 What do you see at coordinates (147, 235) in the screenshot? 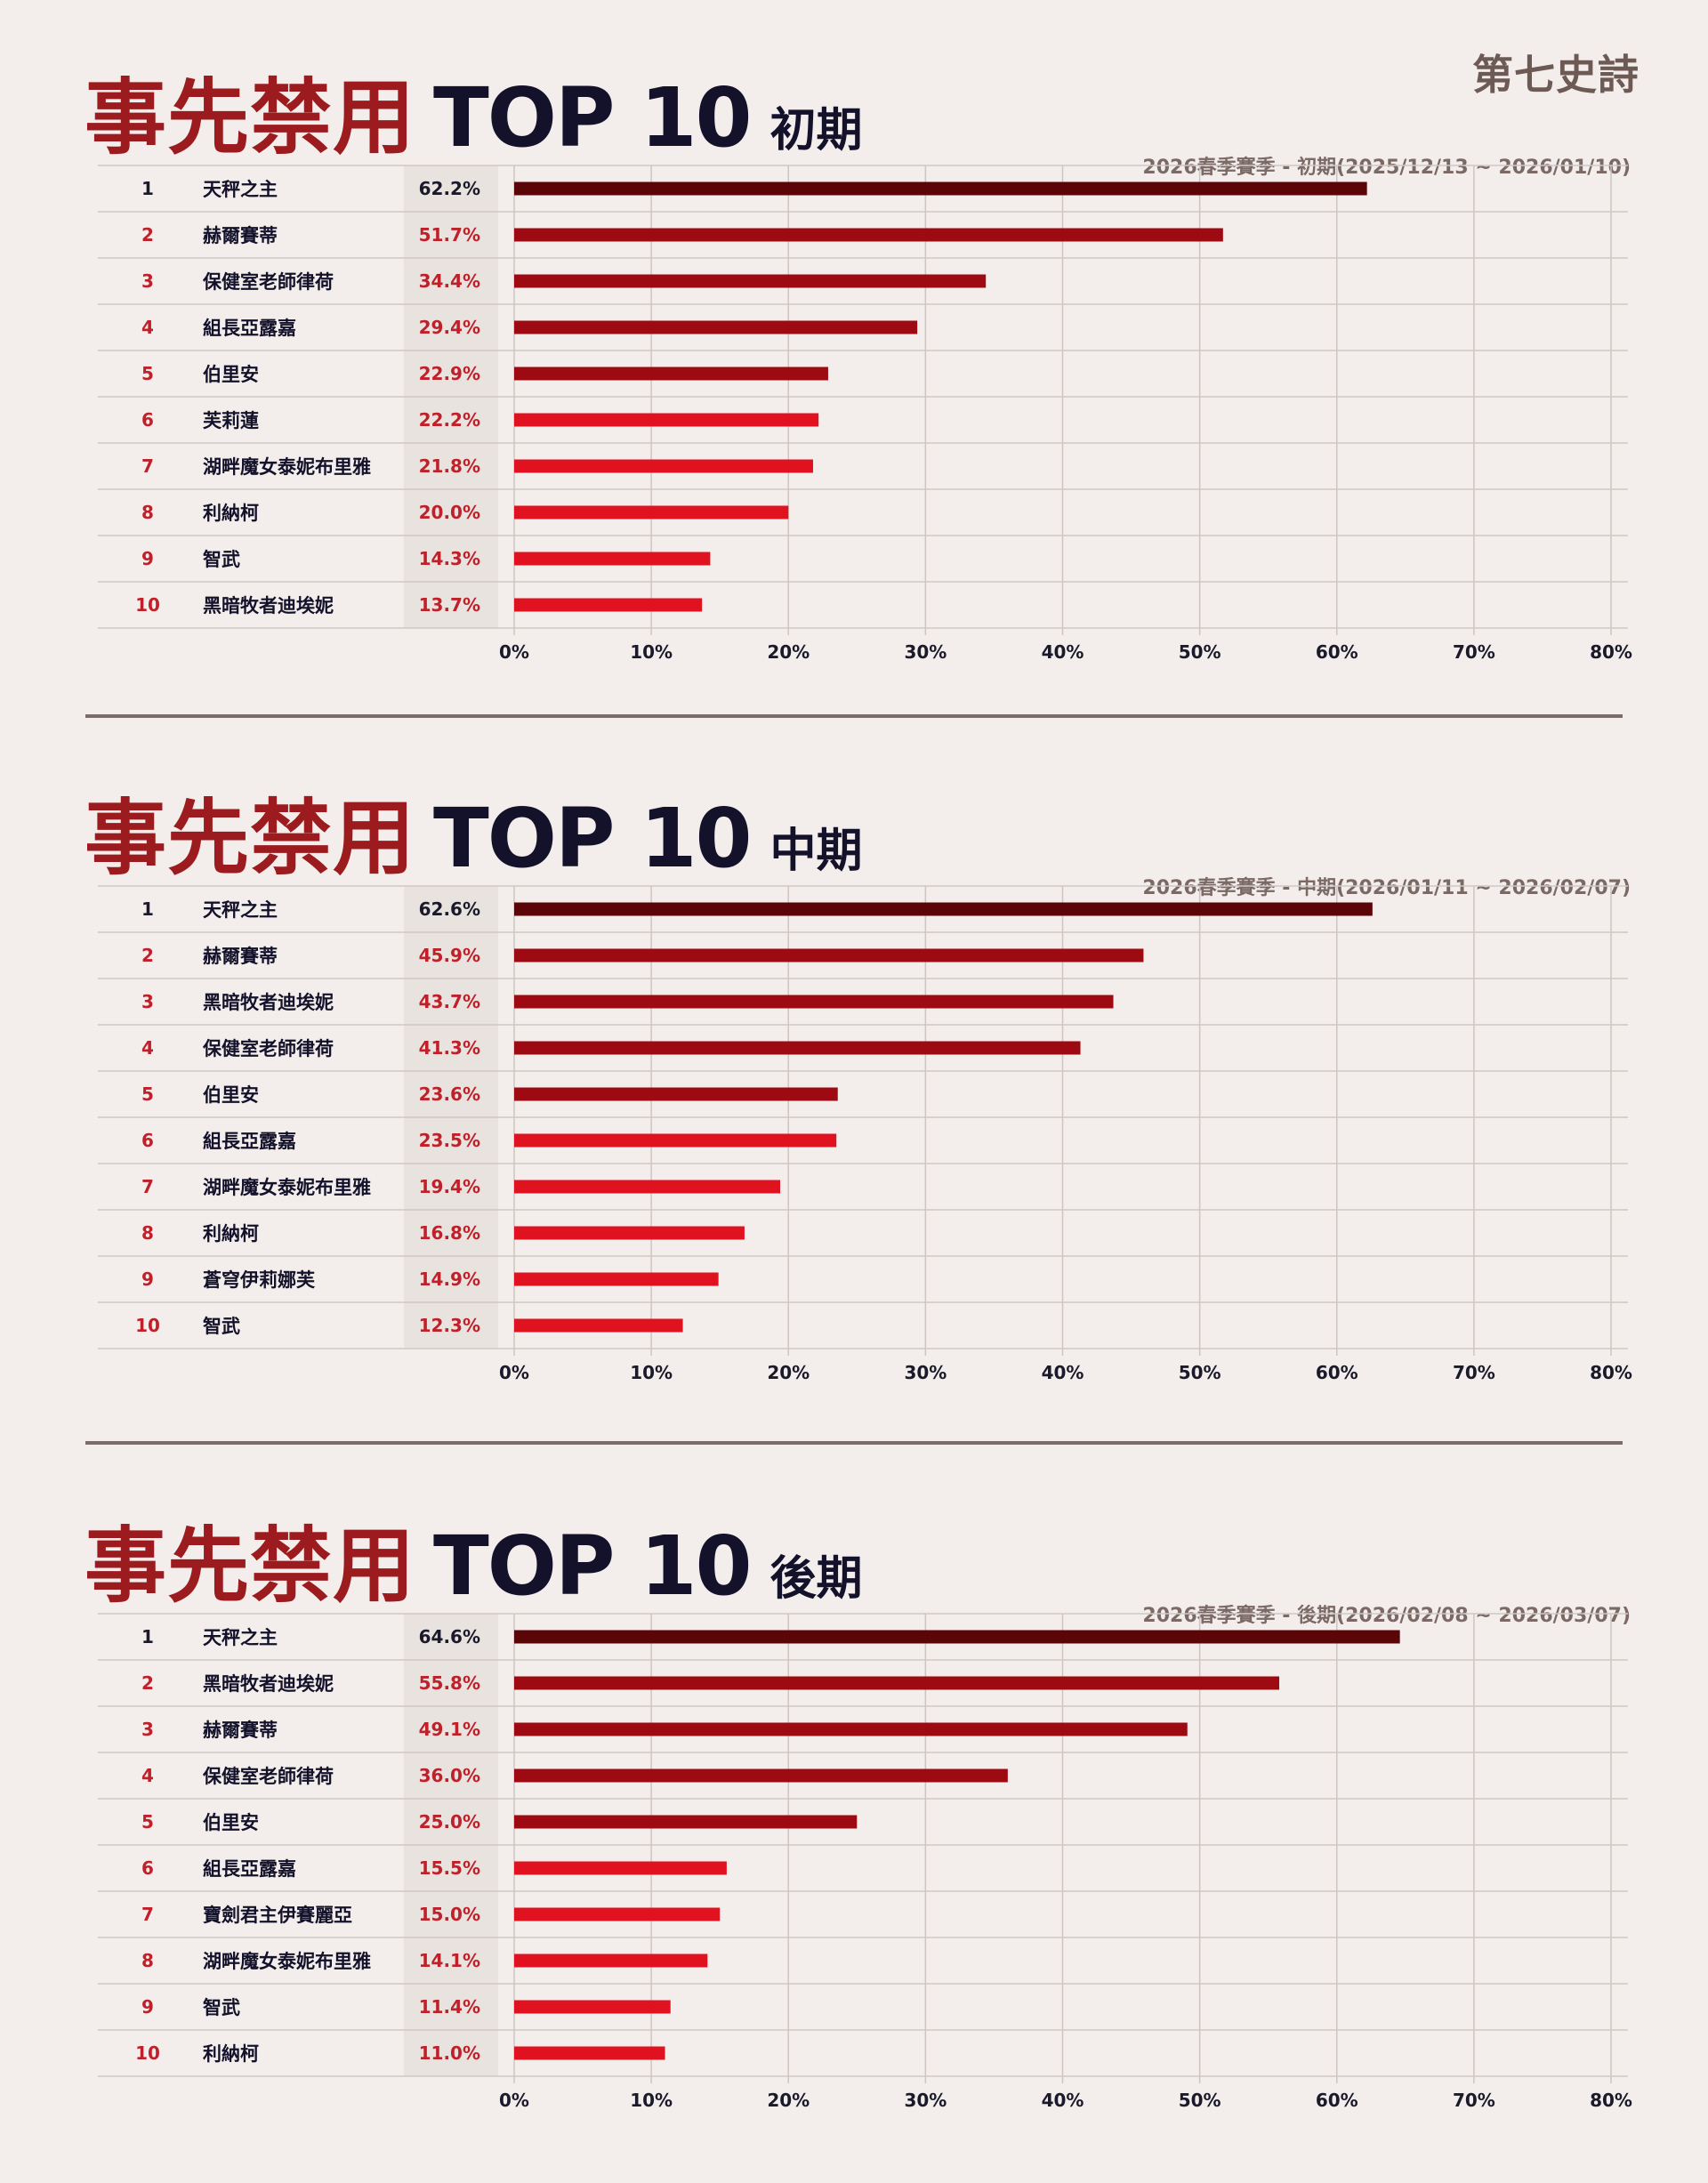
I see `rank-label: 2` at bounding box center [147, 235].